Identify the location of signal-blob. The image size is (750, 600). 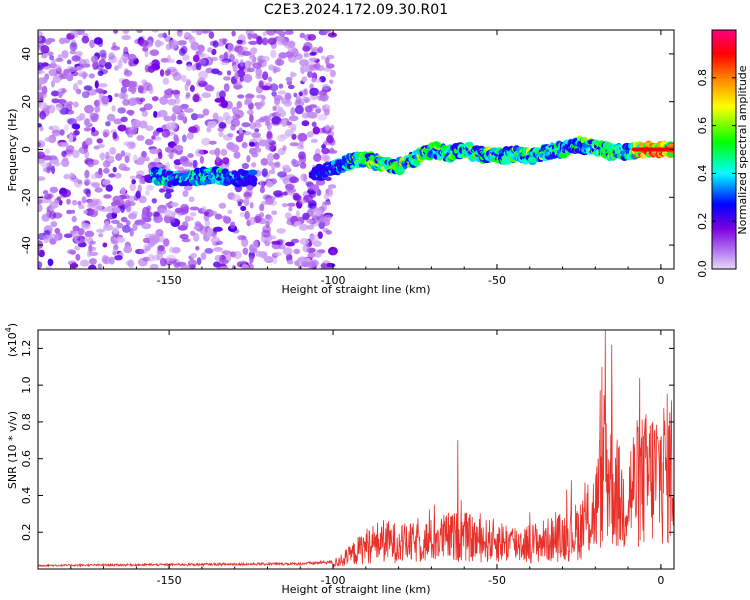
(353, 166).